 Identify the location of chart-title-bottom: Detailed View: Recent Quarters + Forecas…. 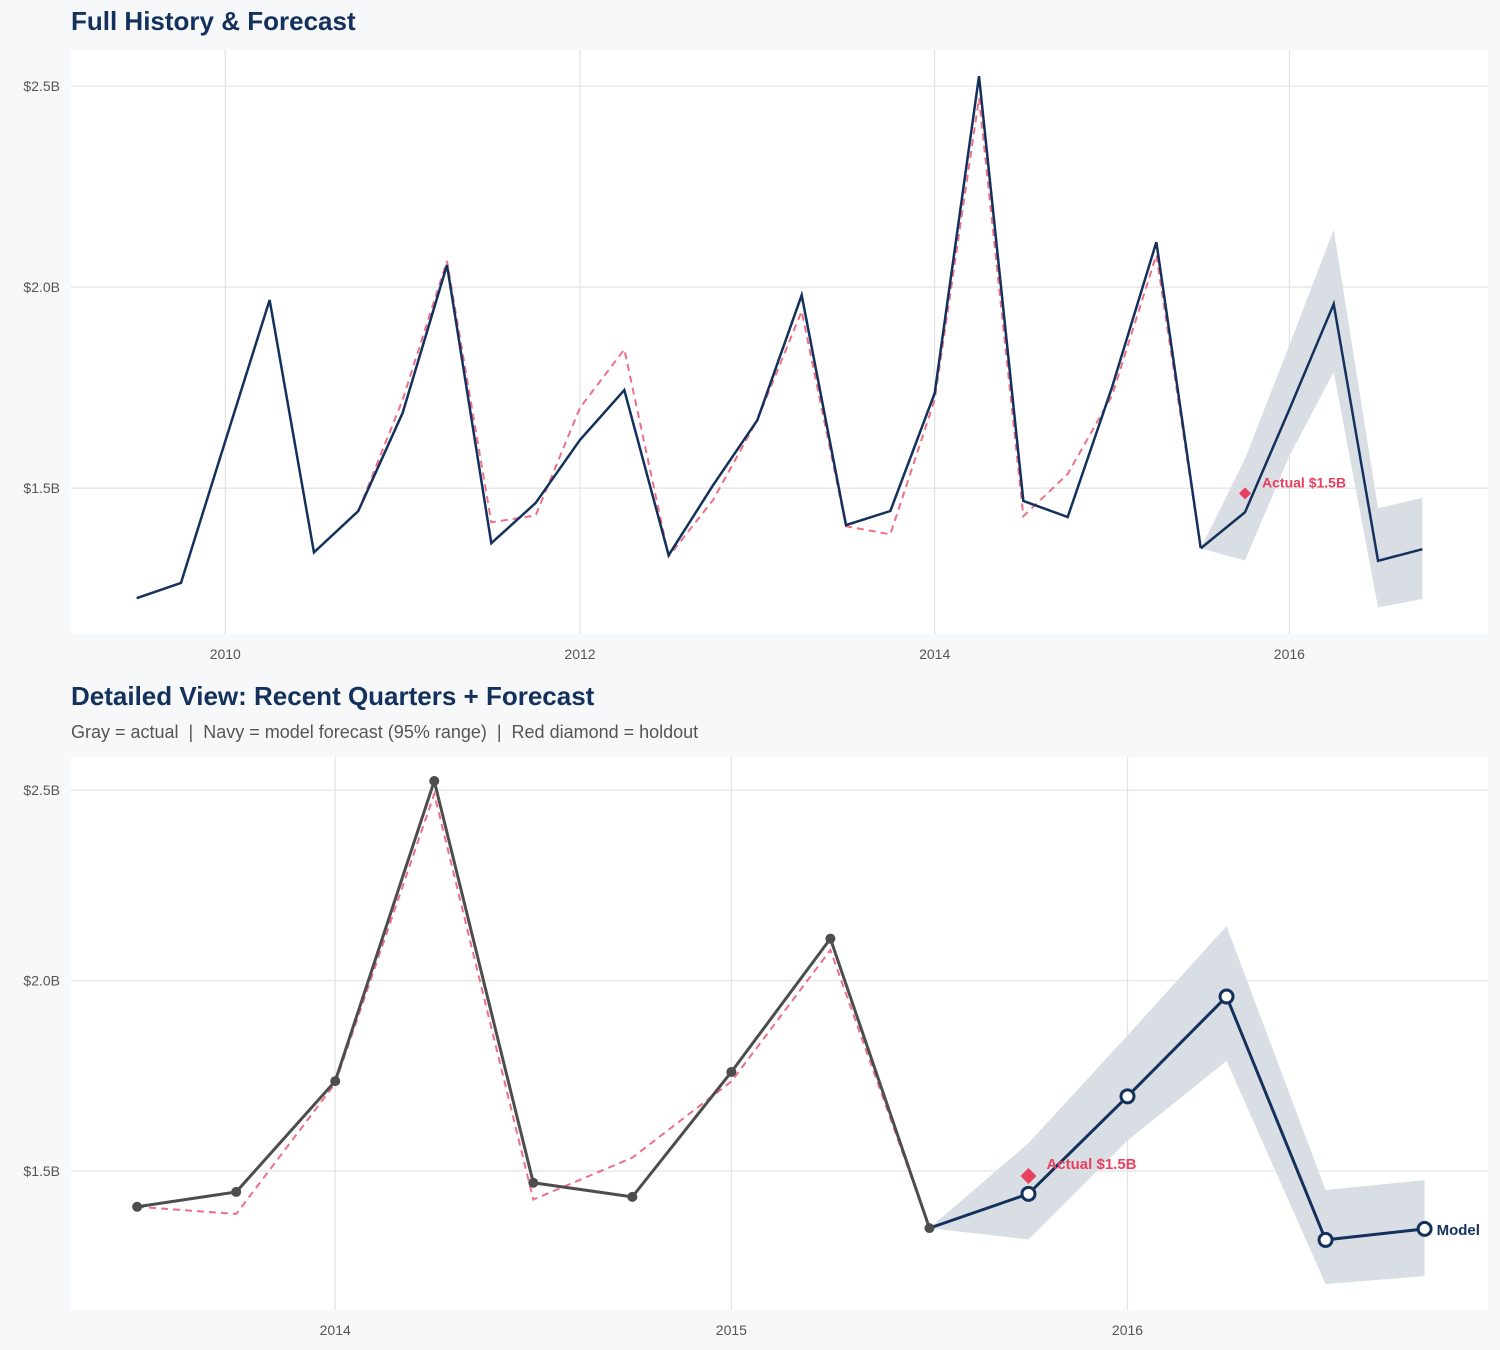
(333, 696).